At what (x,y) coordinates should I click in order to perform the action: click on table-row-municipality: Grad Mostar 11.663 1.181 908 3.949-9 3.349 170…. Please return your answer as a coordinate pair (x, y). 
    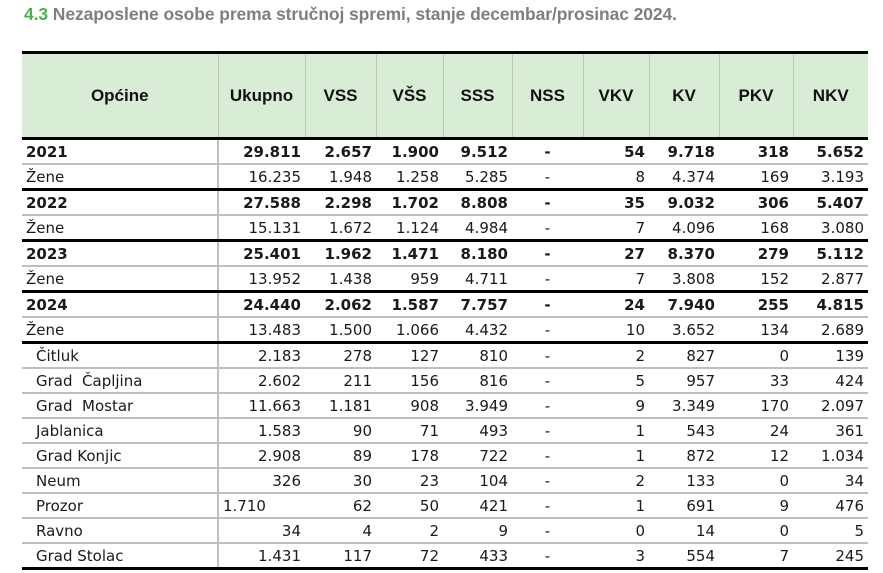
    Looking at the image, I should click on (445, 406).